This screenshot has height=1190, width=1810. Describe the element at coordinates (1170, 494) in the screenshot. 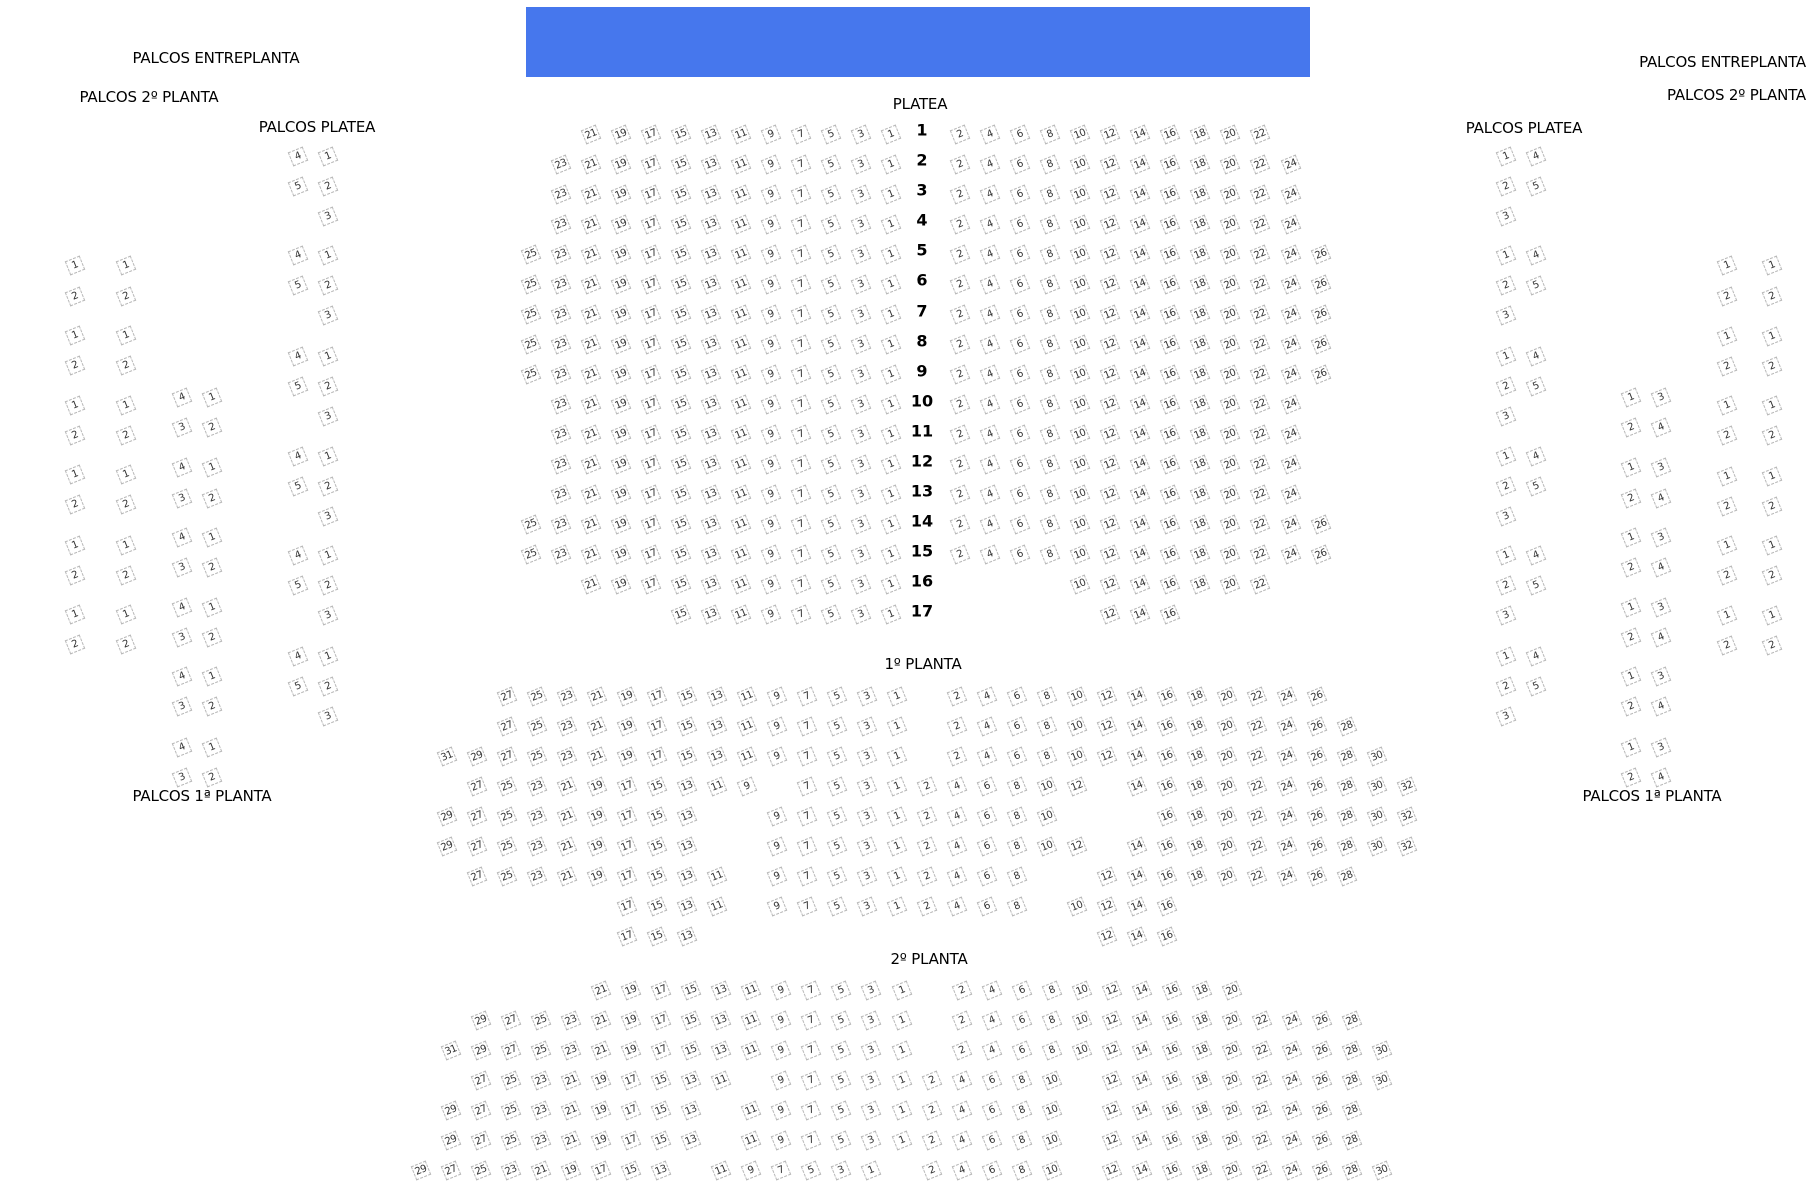

I see `platea-seat: 16` at that location.